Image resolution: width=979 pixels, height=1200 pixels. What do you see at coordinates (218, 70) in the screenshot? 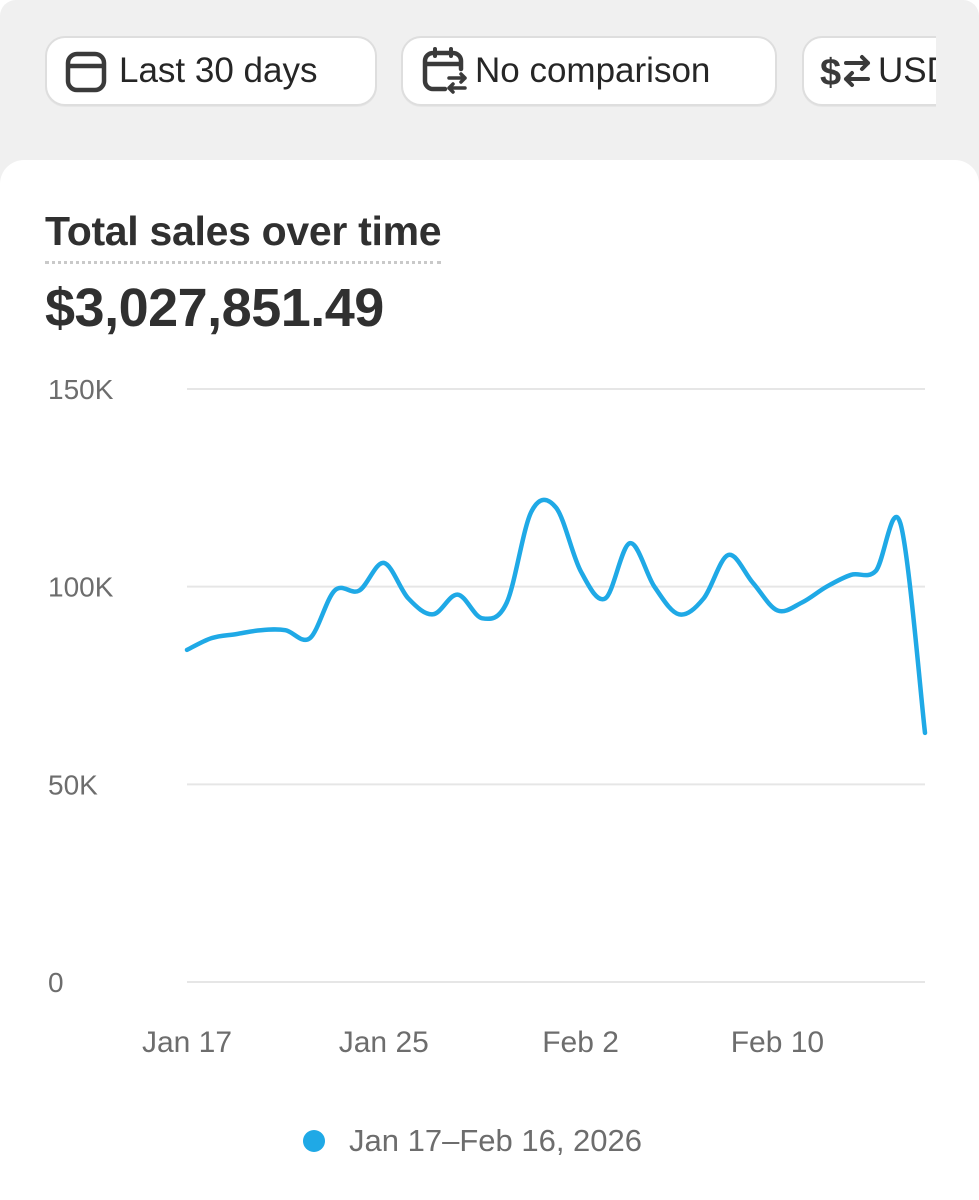
I see `date-range-label: Last 30 days` at bounding box center [218, 70].